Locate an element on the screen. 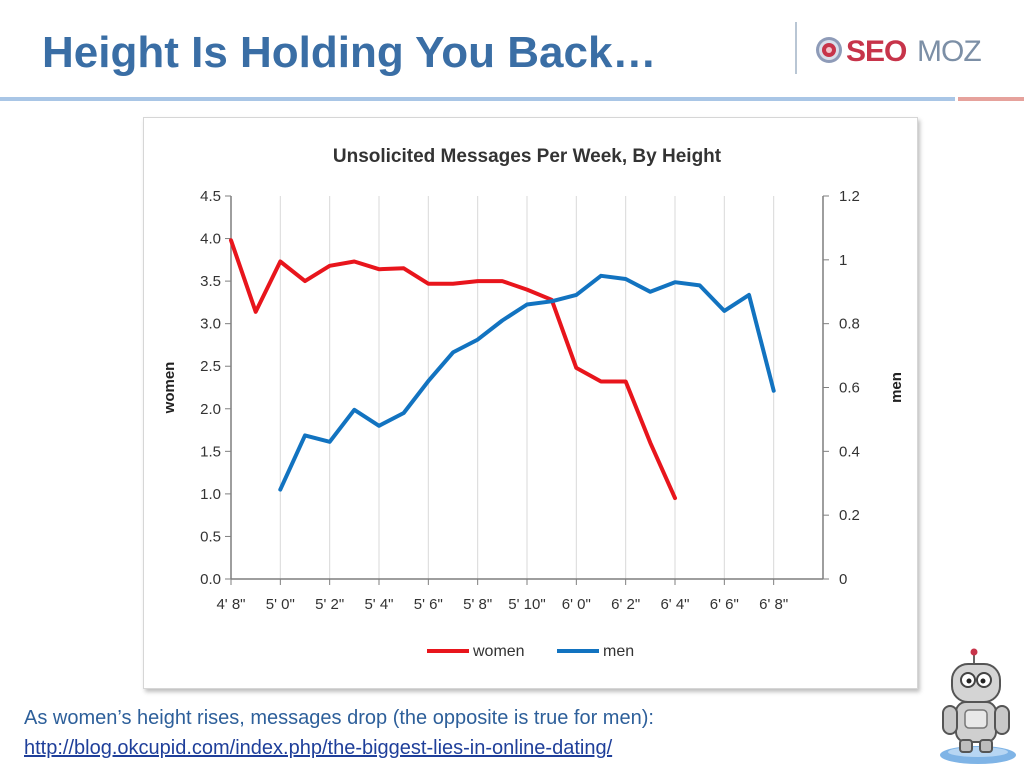  header-rule-red is located at coordinates (991, 99).